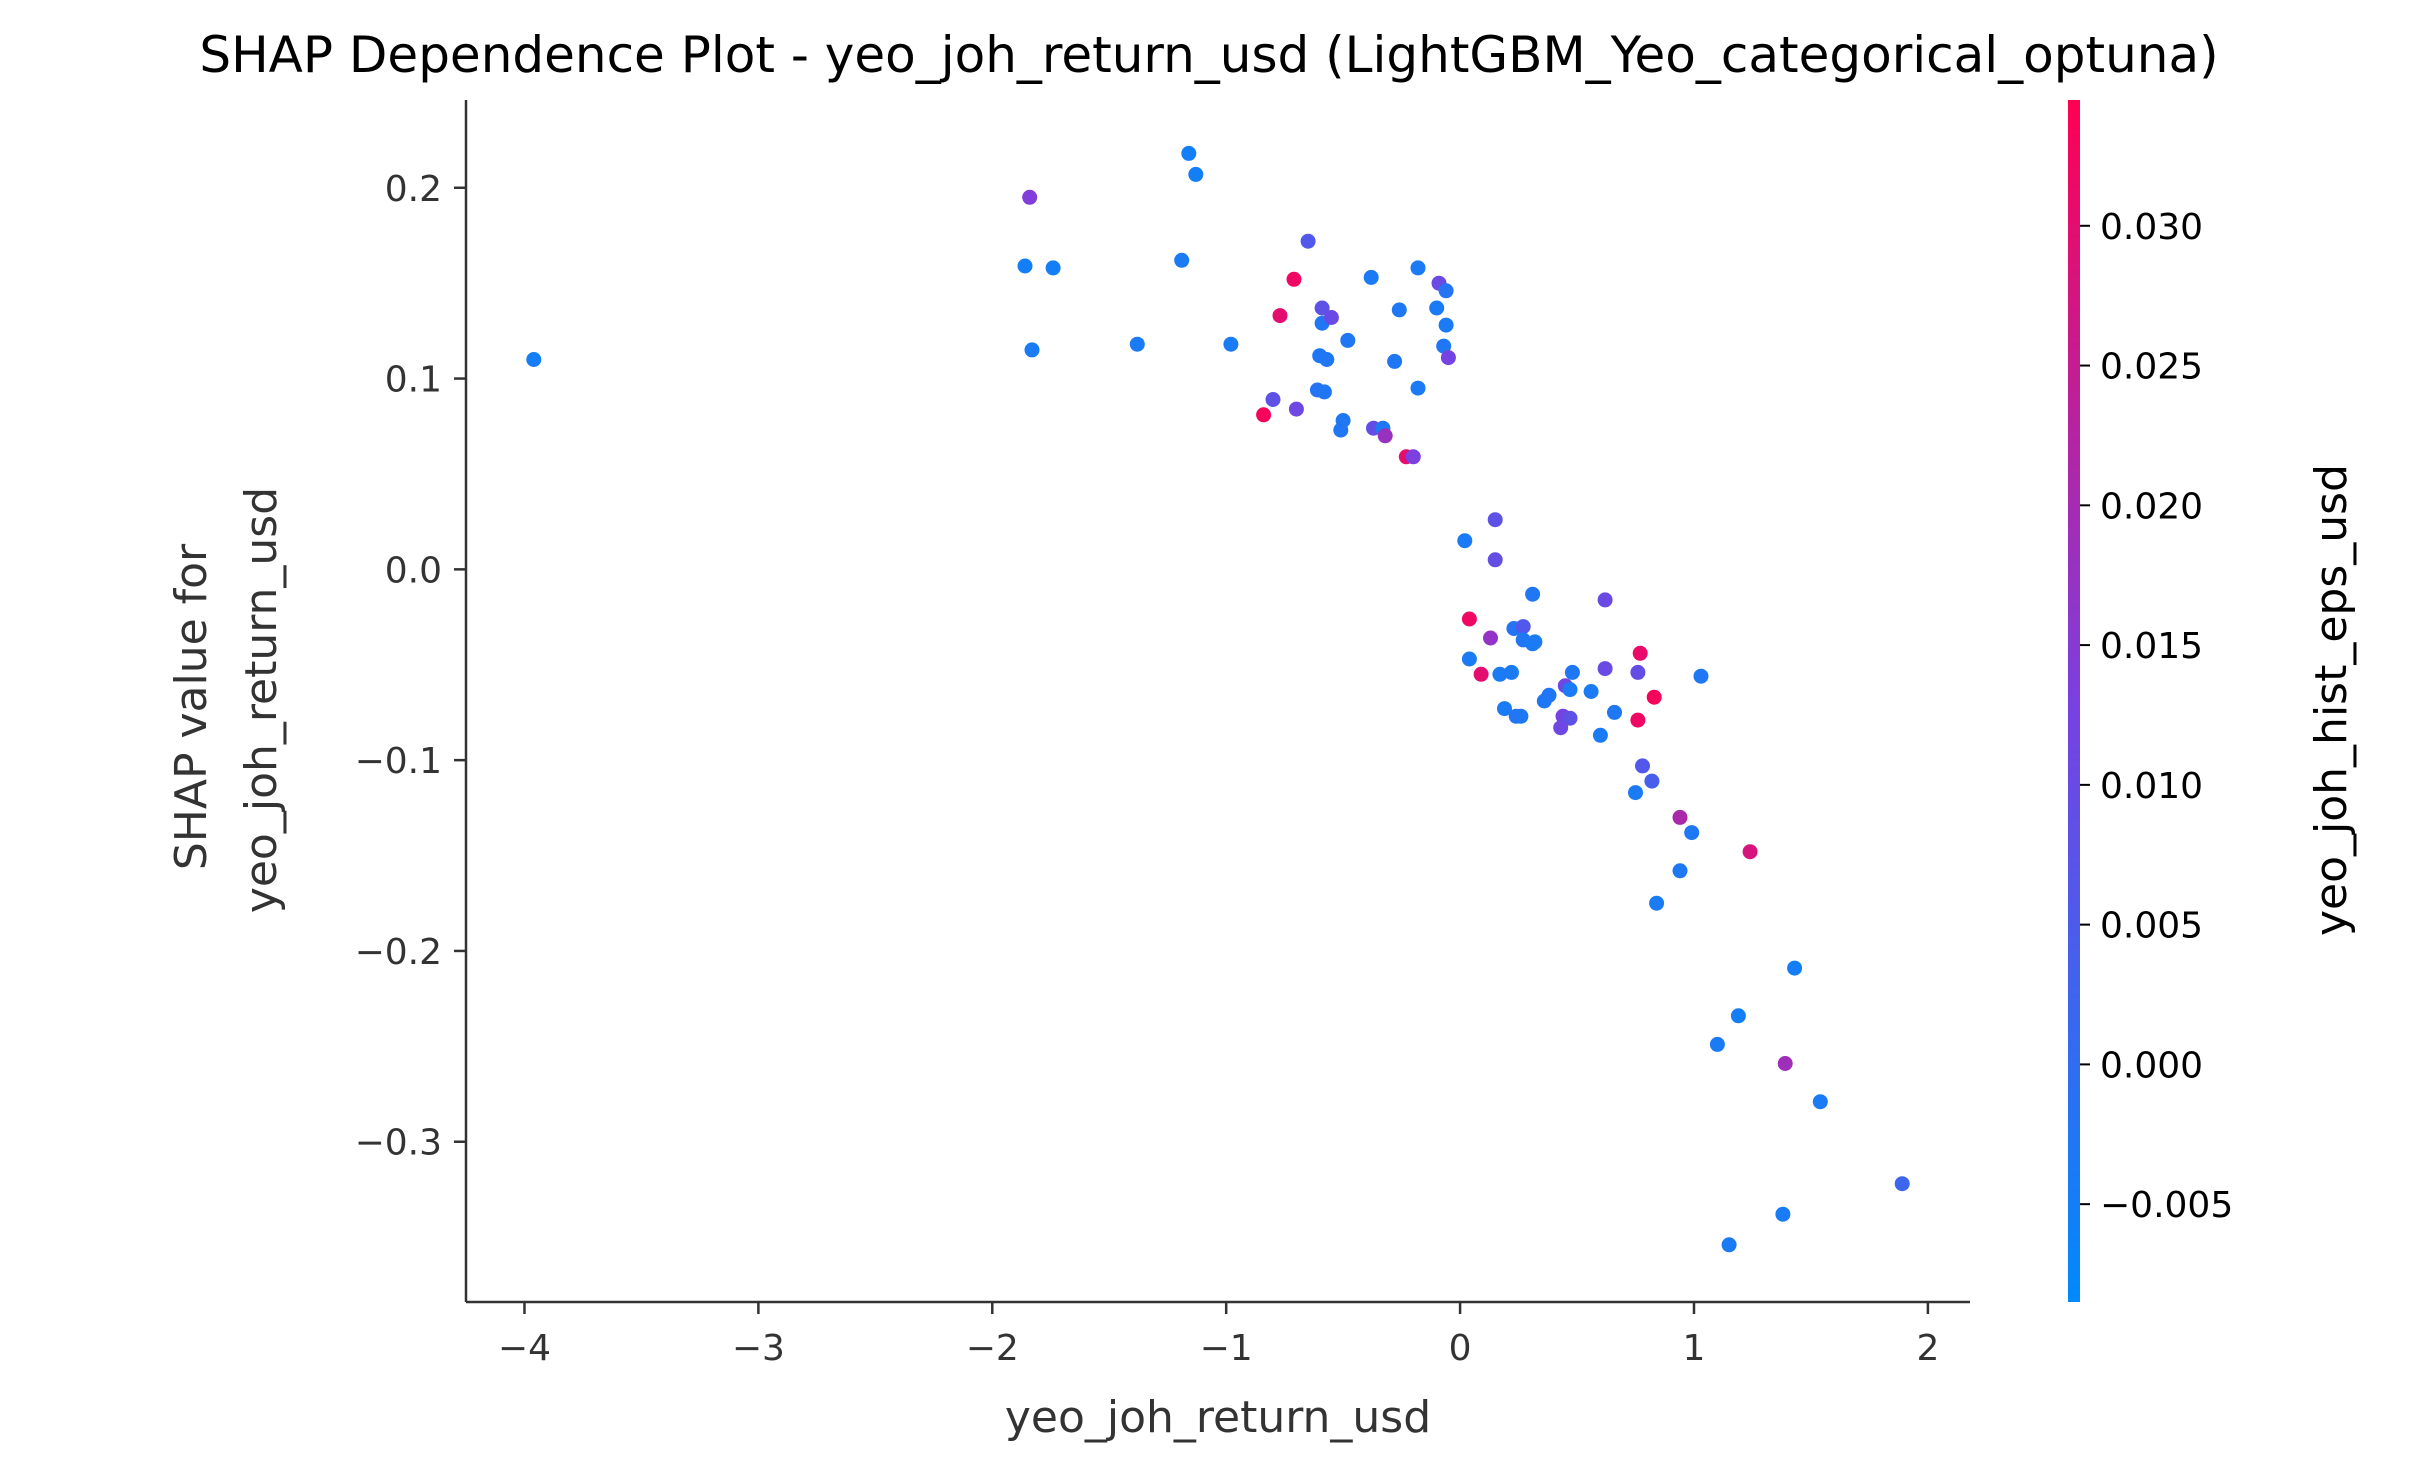 This screenshot has width=2419, height=1469. Describe the element at coordinates (2166, 1205) in the screenshot. I see `colorbar-tick-label: −0.005` at that location.